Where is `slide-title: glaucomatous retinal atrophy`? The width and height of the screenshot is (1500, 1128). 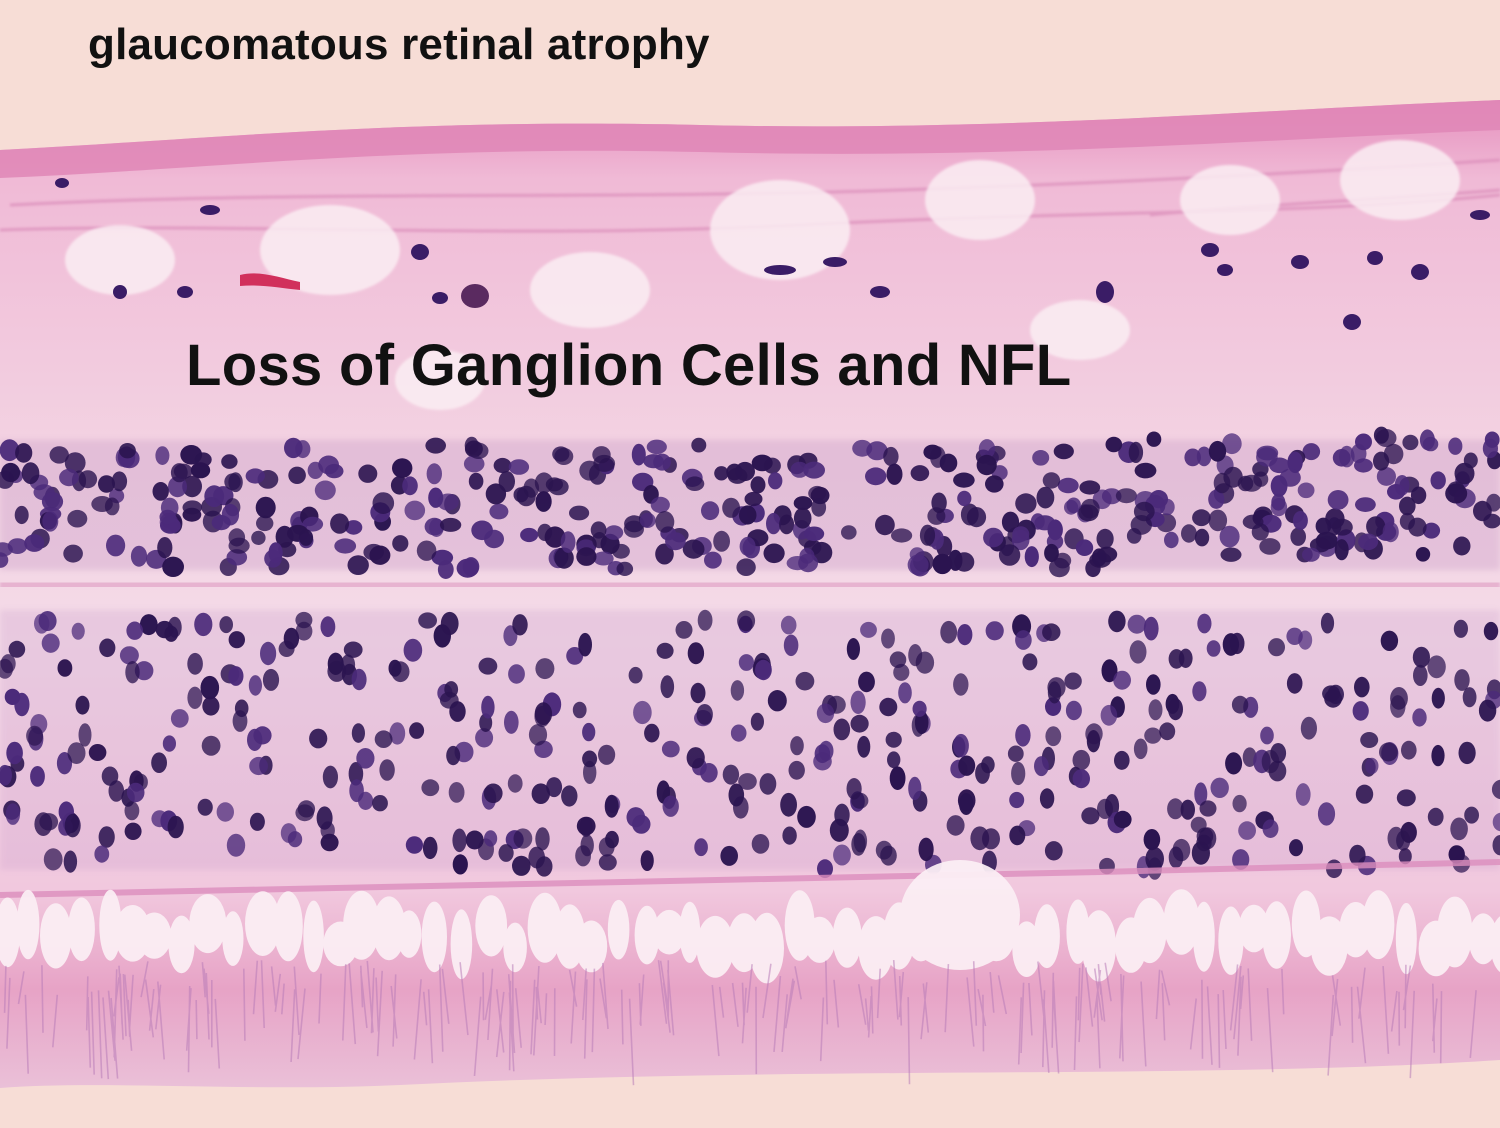
slide-title: glaucomatous retinal atrophy is located at coordinates (399, 44).